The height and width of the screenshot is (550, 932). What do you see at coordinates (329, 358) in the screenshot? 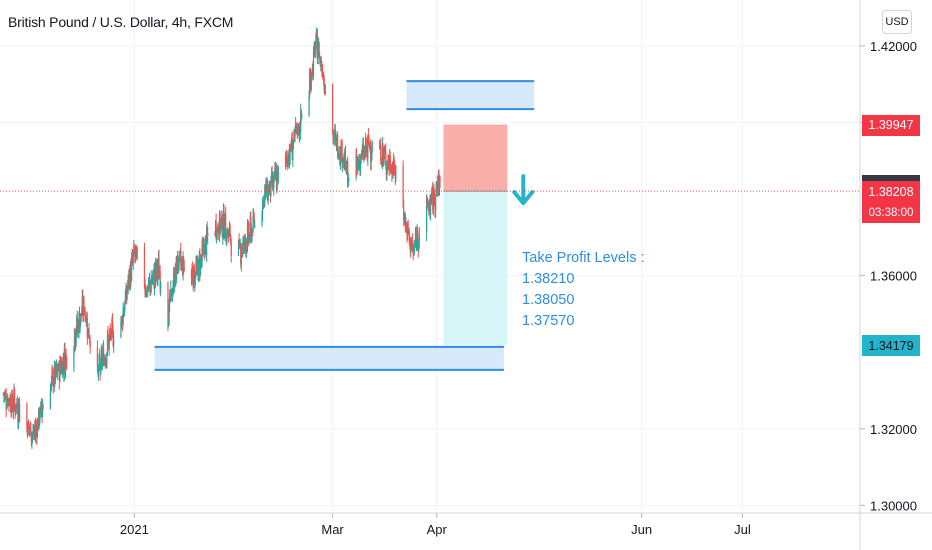
I see `demand-zone` at bounding box center [329, 358].